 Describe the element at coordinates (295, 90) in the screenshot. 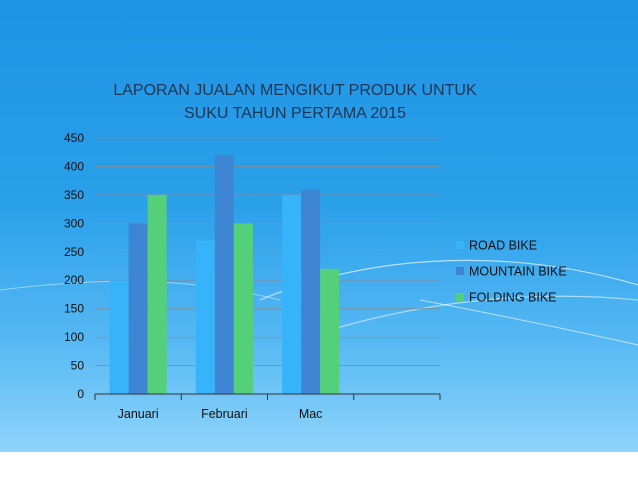

I see `chart-title-line-1: LAPORAN JUALAN MENGIKUT PRODUK UNTUK` at that location.